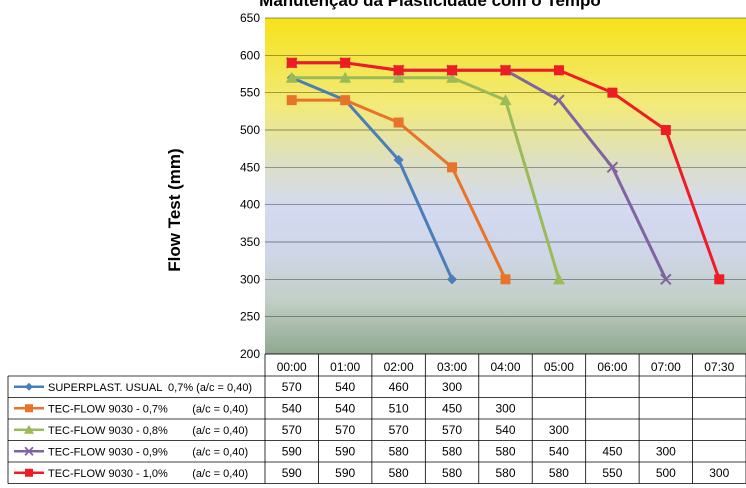  I want to click on x-tick-label: 00:00, so click(292, 367).